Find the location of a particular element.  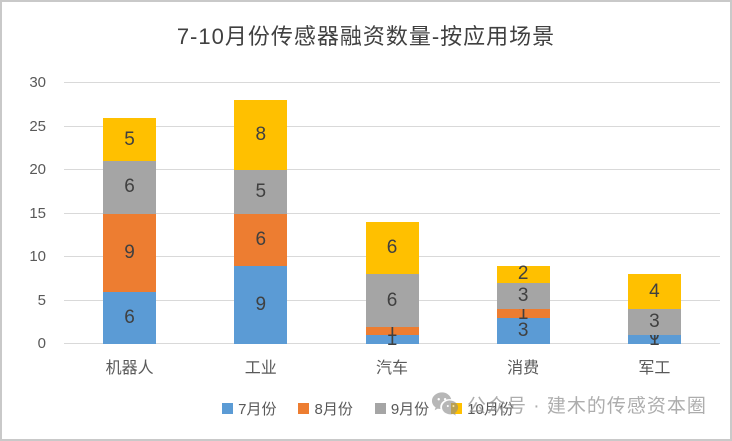

legend-item-10月份: 10月份 is located at coordinates (482, 408).